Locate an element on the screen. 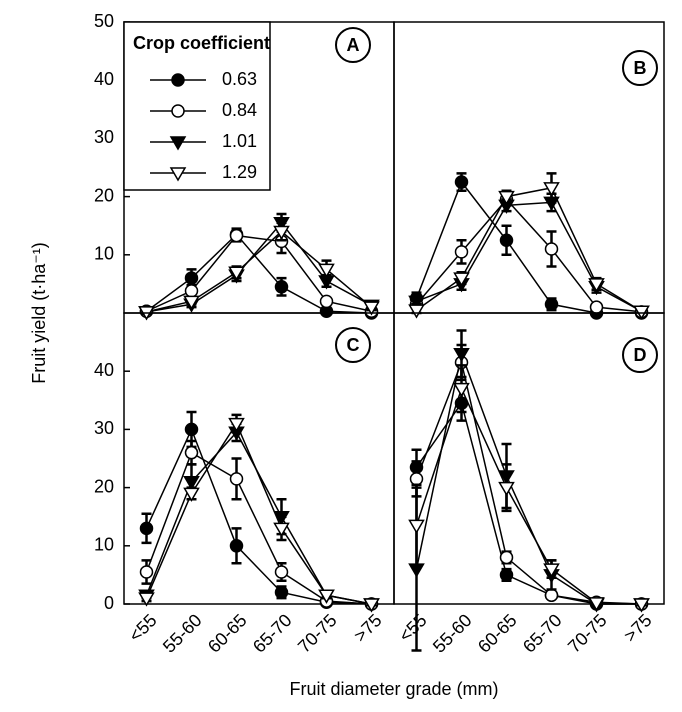 The image size is (682, 712). legend-label: 0.84 is located at coordinates (239, 110).